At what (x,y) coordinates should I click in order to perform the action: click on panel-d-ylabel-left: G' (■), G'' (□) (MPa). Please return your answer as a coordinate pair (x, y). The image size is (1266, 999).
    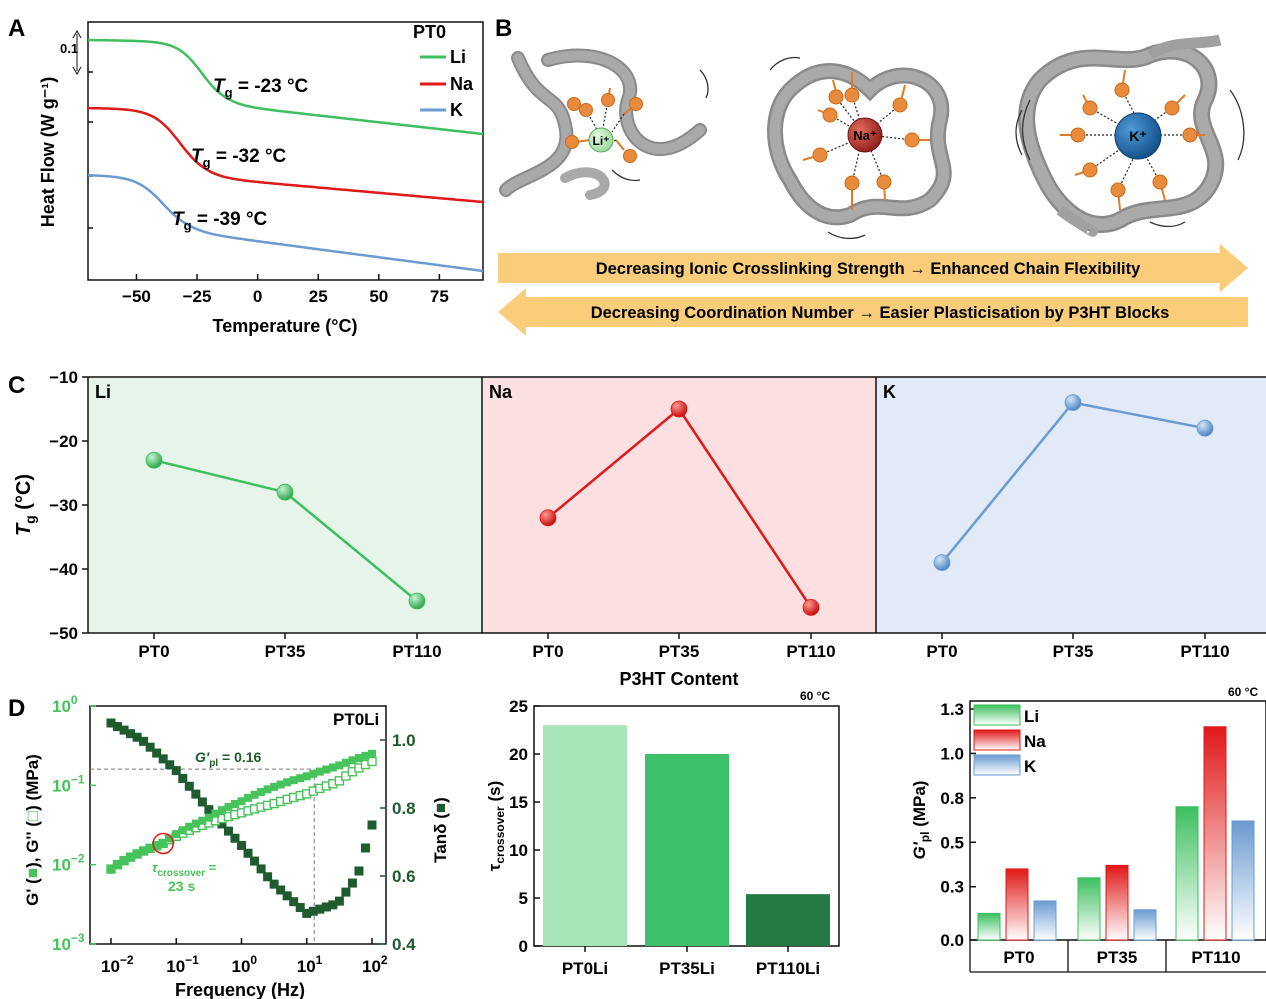
    Looking at the image, I should click on (32, 830).